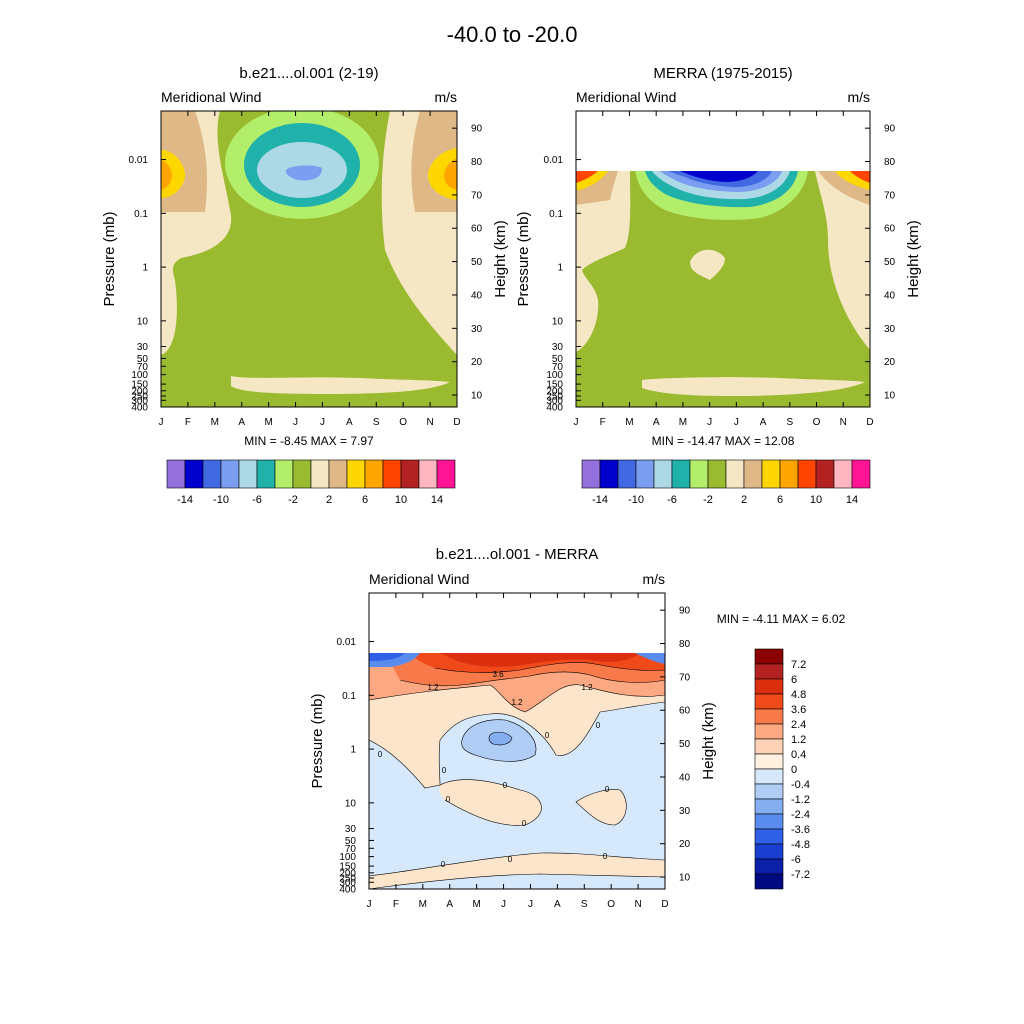 Image resolution: width=1024 pixels, height=1024 pixels. Describe the element at coordinates (558, 367) in the screenshot. I see `y-tick-label: 70` at that location.